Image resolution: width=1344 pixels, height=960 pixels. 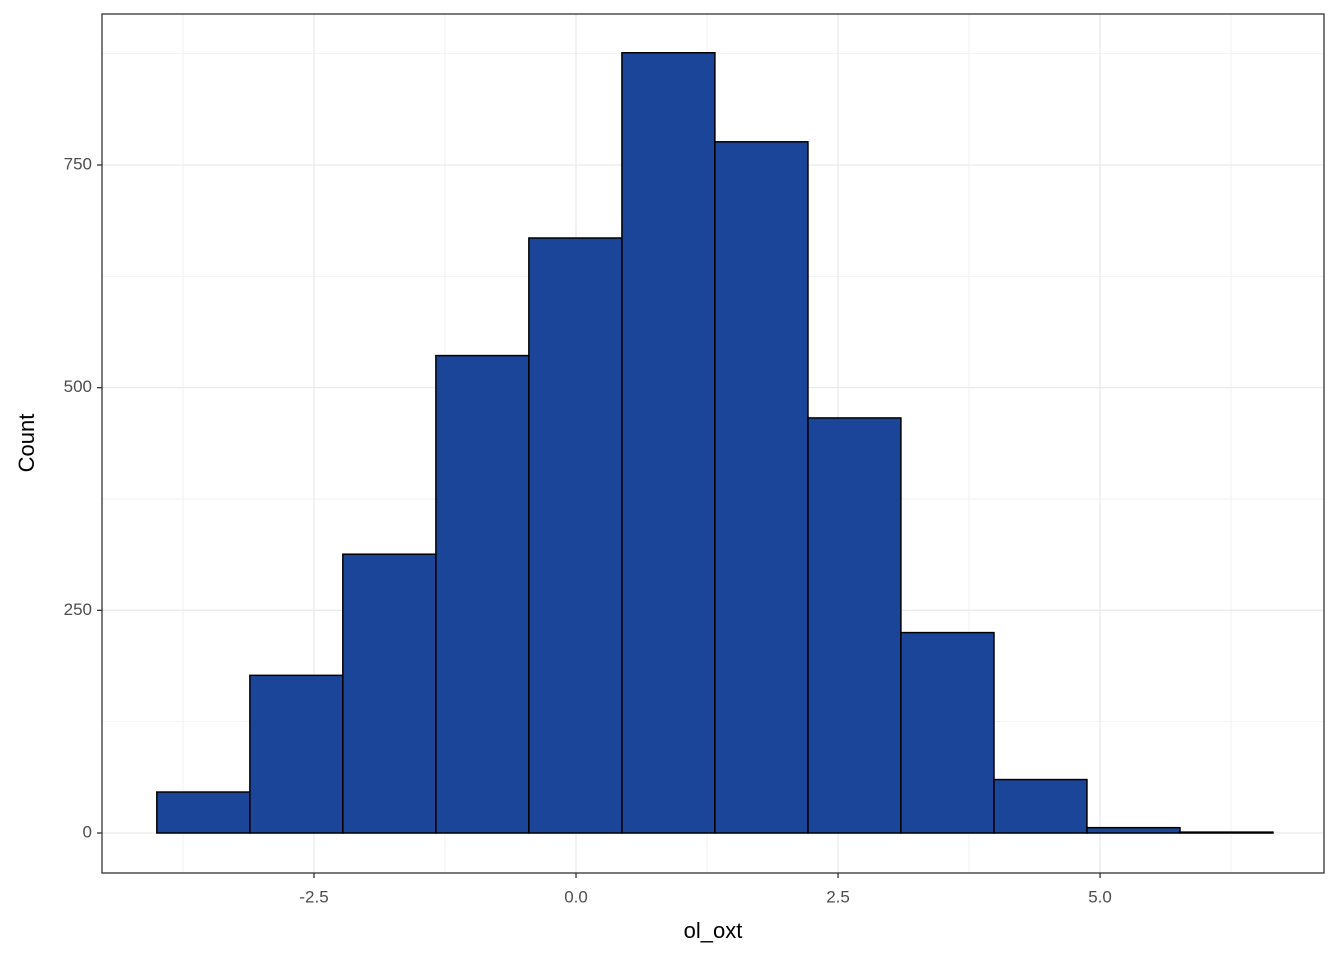 I want to click on y-tick-label: 750, so click(x=78, y=163).